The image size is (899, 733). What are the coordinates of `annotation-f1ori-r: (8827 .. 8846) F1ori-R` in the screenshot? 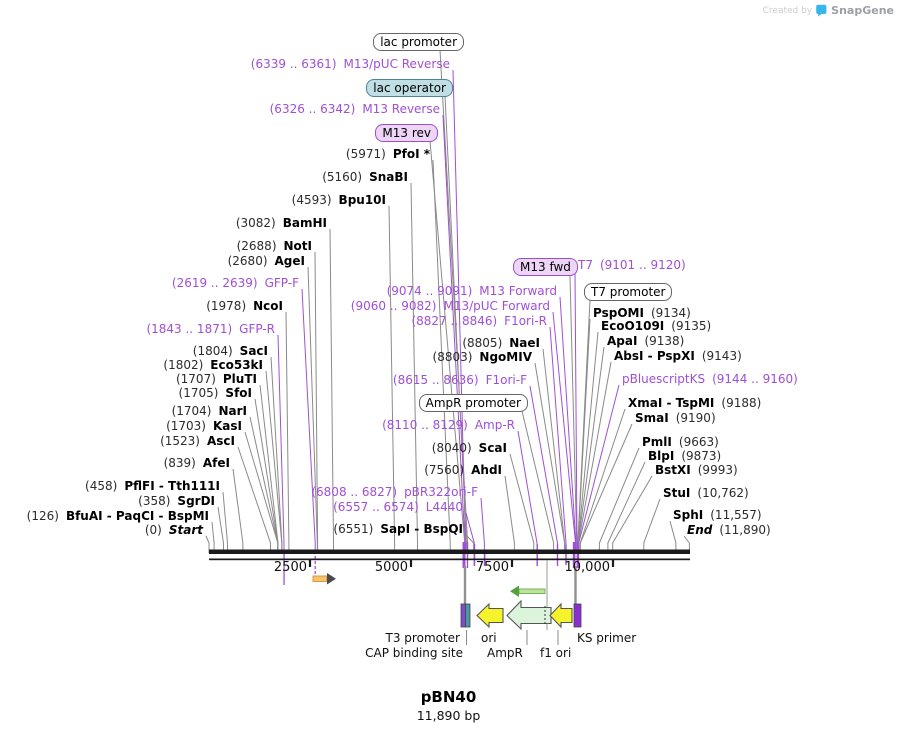 It's located at (479, 321).